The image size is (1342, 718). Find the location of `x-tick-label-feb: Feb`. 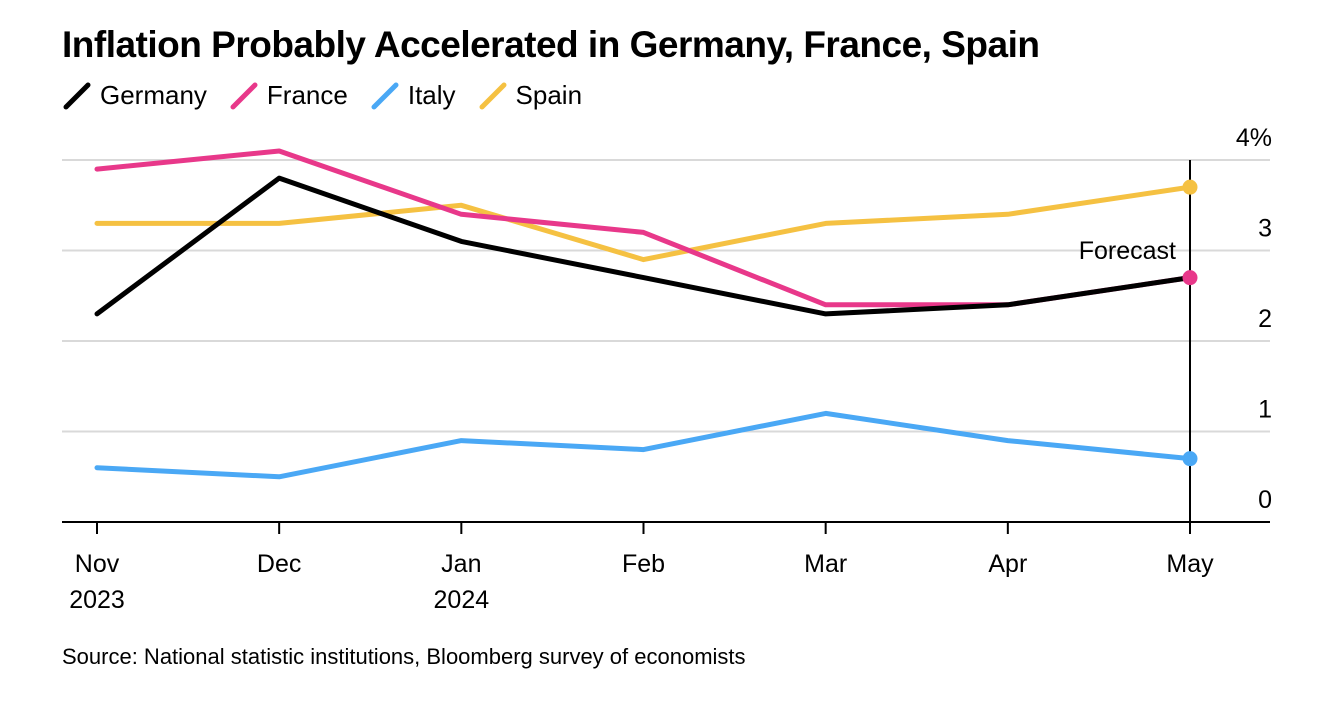

x-tick-label-feb: Feb is located at coordinates (643, 564).